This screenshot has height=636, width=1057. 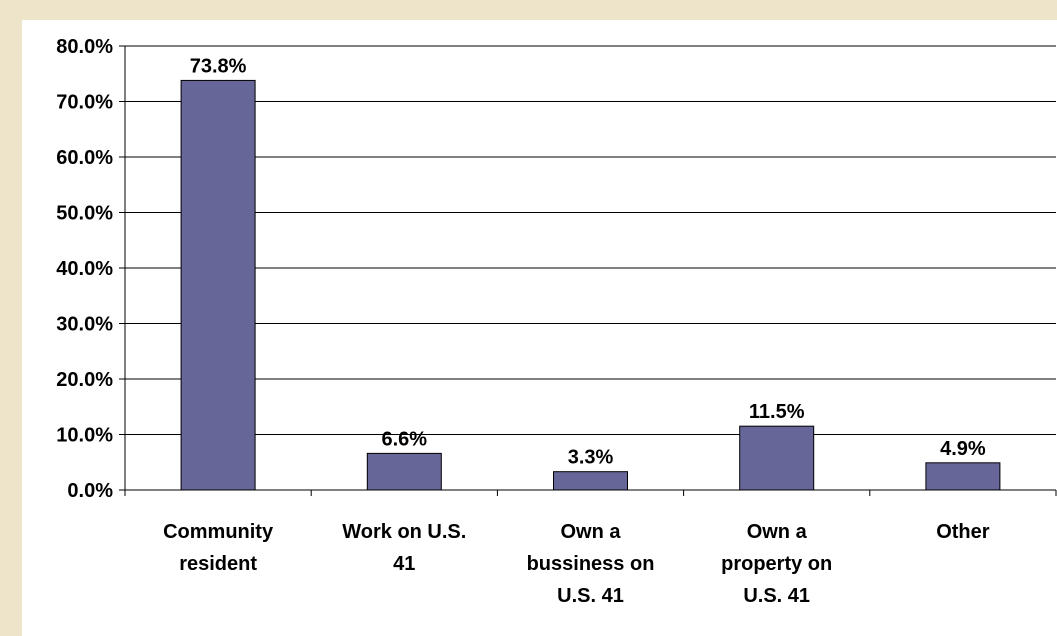 I want to click on category-label: Community resident, so click(x=218, y=548).